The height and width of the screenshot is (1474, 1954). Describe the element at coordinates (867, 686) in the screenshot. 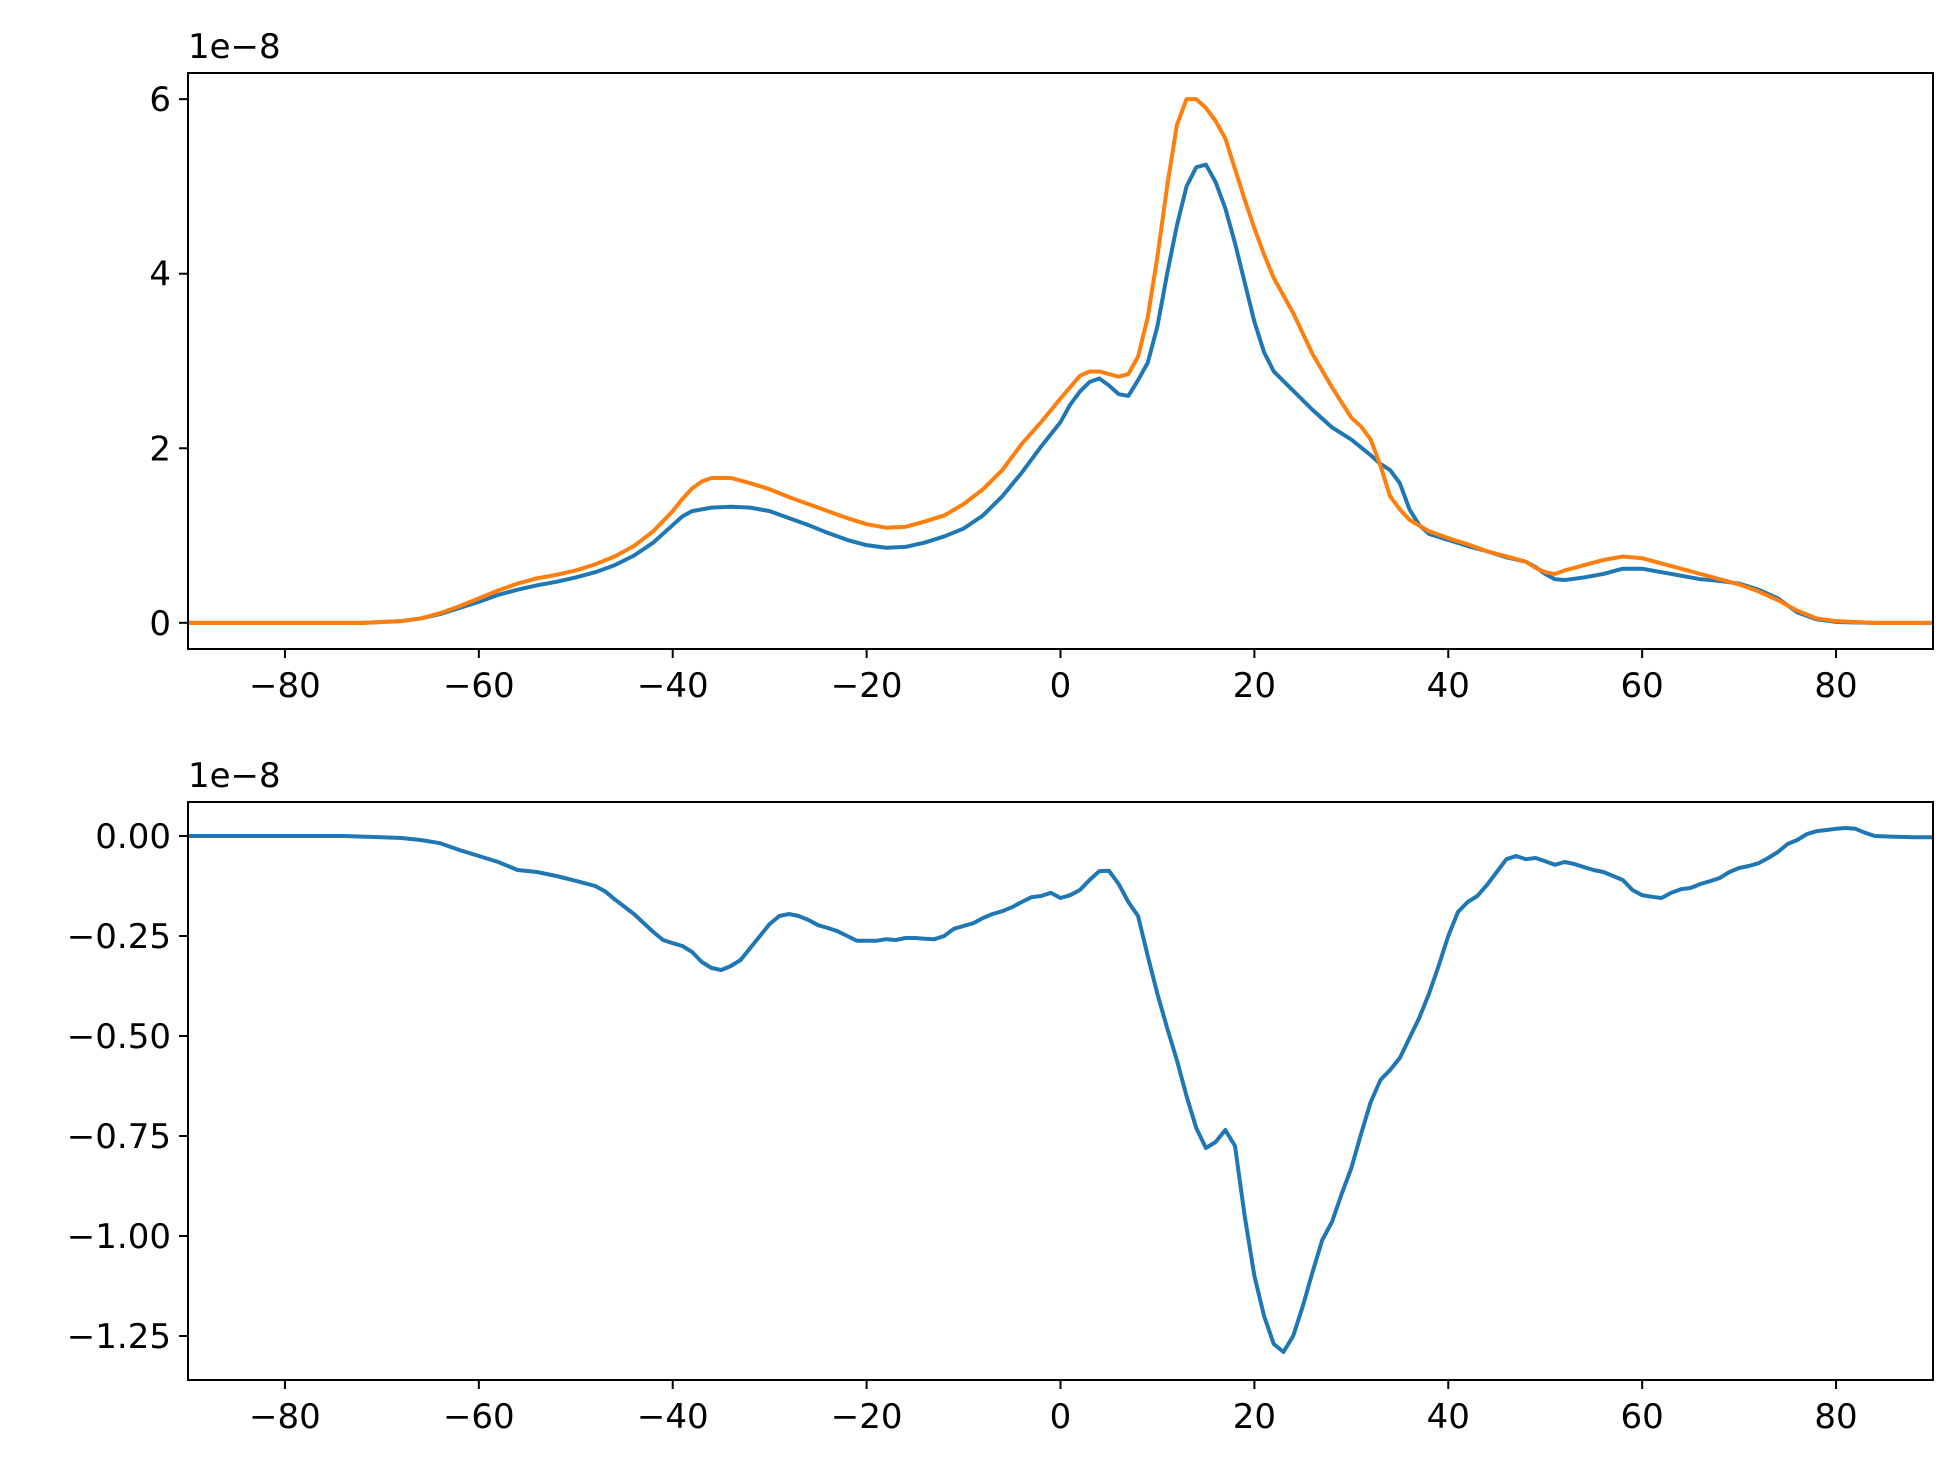

I see `top-x-tick-label: −20` at that location.